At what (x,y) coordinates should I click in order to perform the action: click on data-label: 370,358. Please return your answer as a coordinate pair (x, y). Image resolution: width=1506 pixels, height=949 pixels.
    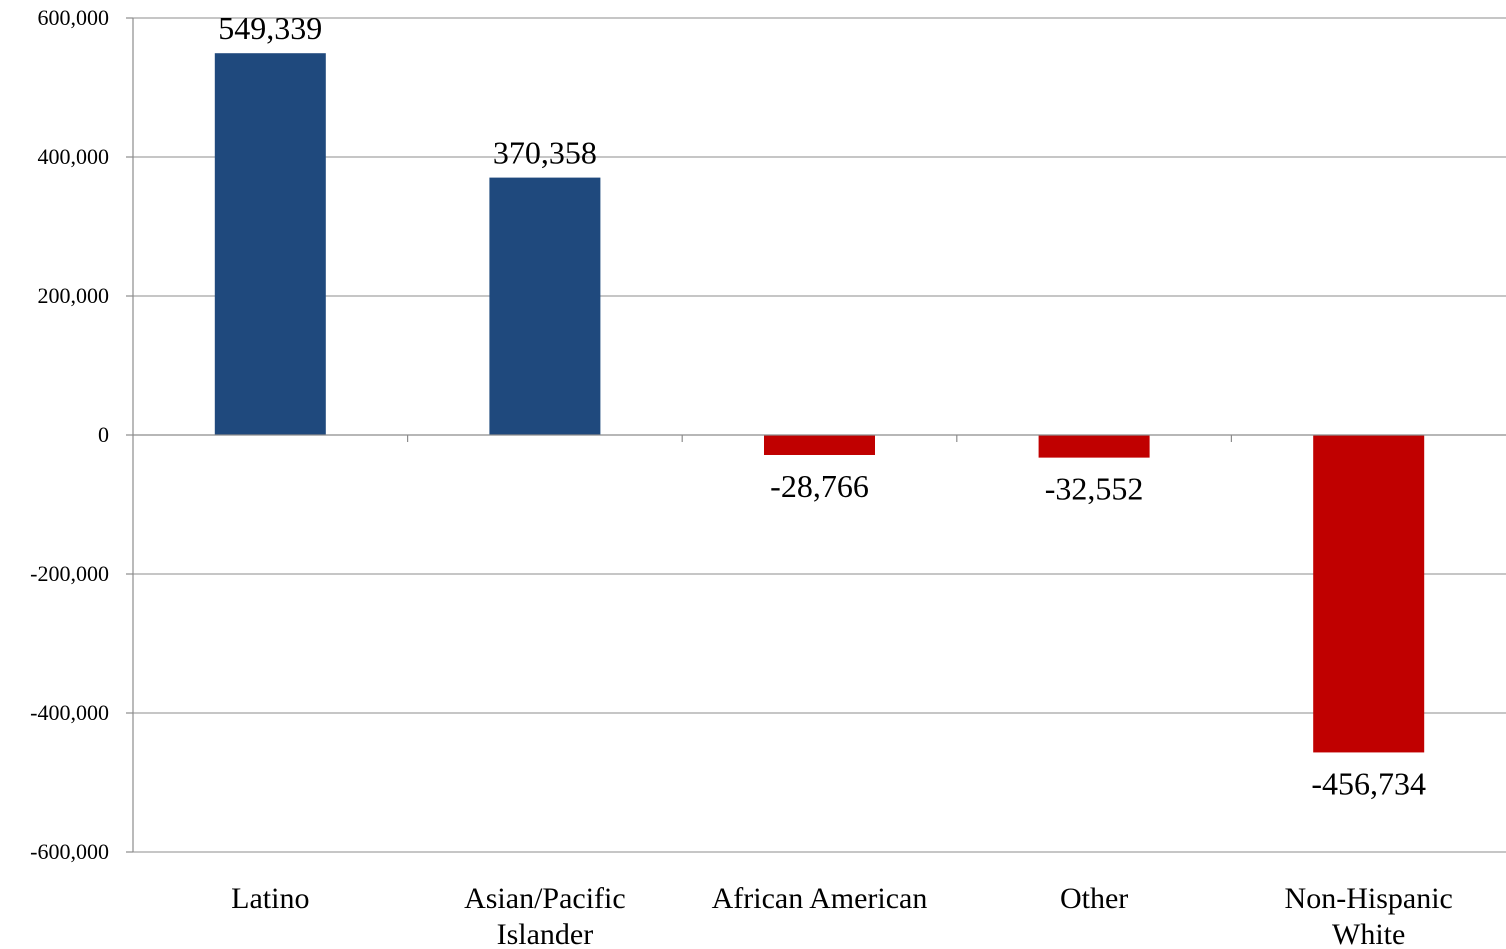
    Looking at the image, I should click on (545, 153).